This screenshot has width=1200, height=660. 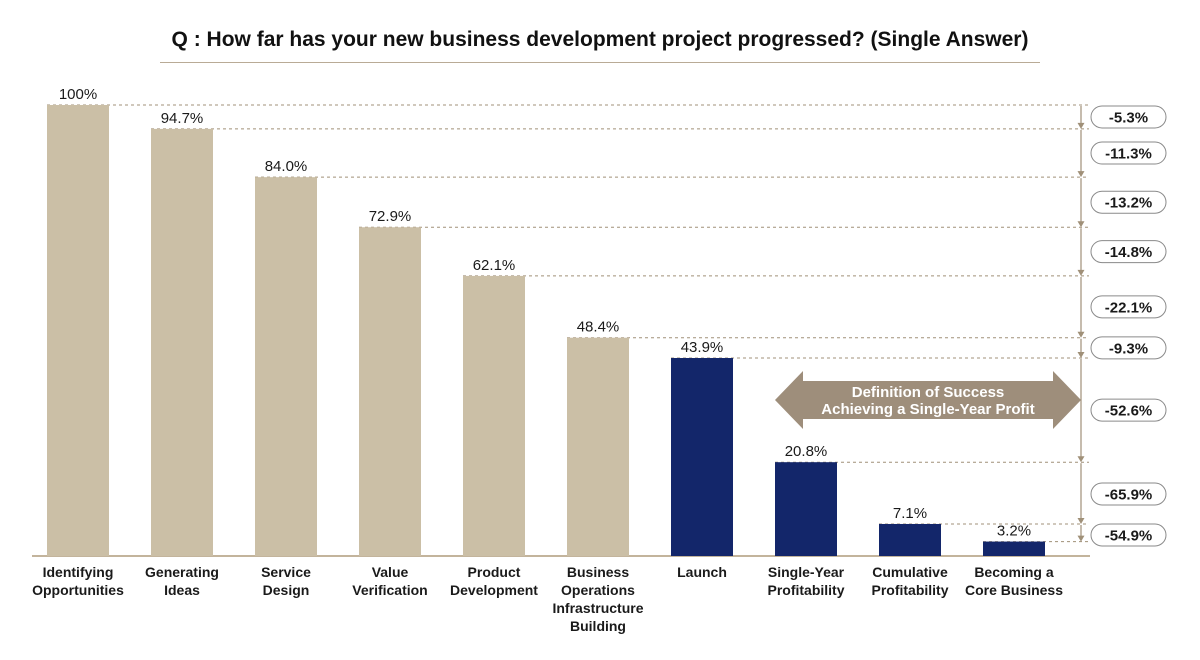 What do you see at coordinates (78, 94) in the screenshot?
I see `value-label: 100%` at bounding box center [78, 94].